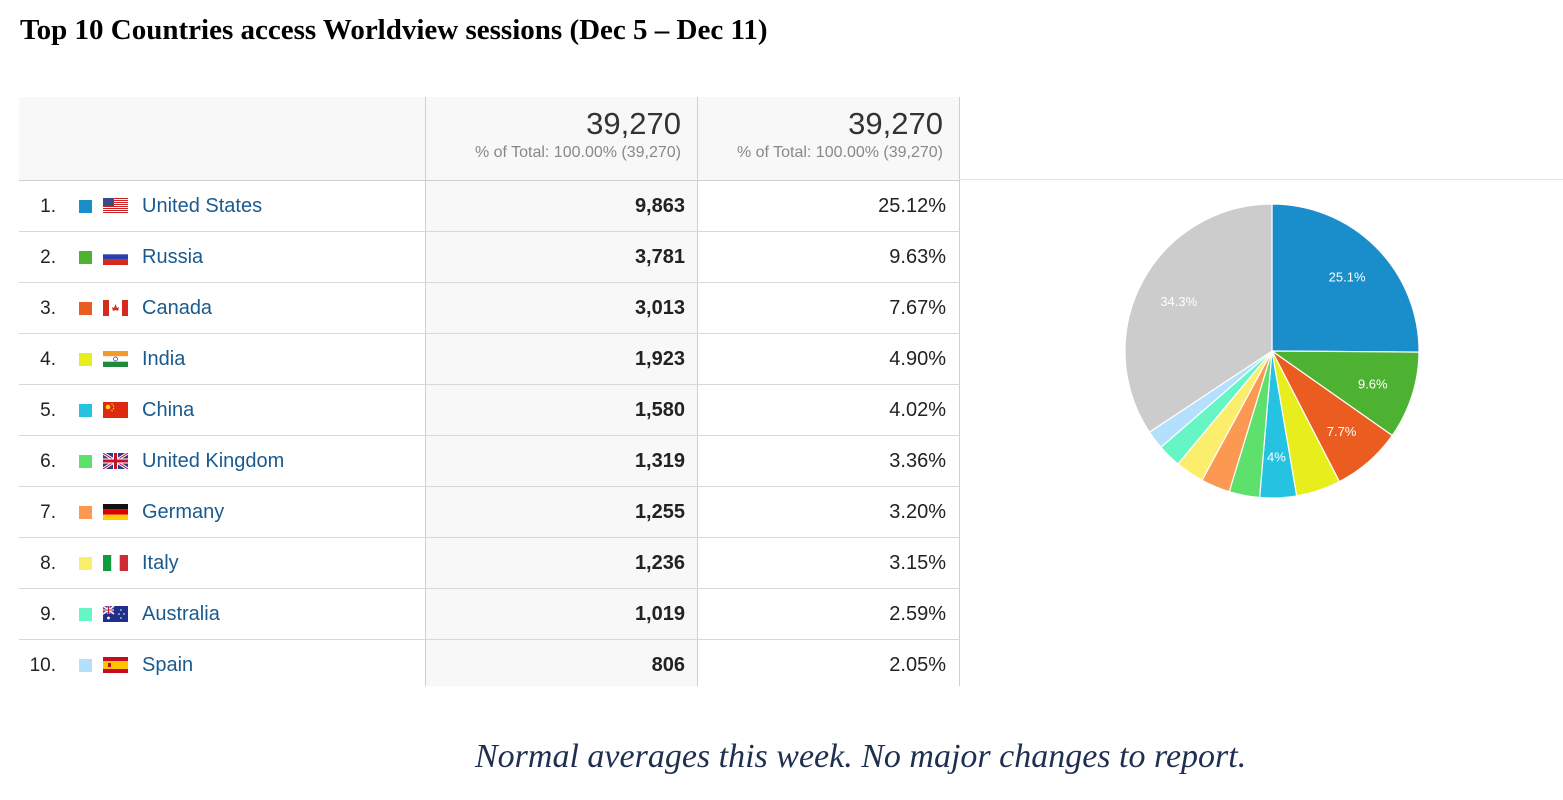 This screenshot has height=800, width=1563. Describe the element at coordinates (168, 665) in the screenshot. I see `country-link: Spain` at that location.